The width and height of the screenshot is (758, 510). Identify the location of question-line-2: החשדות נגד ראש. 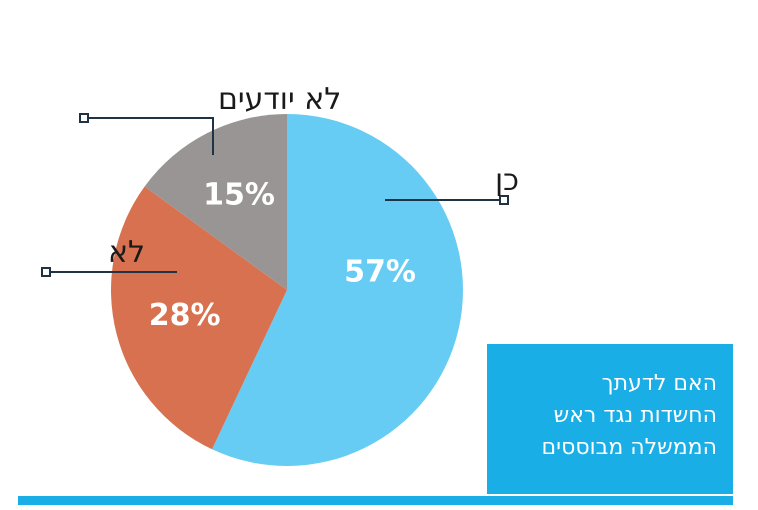
(602, 416).